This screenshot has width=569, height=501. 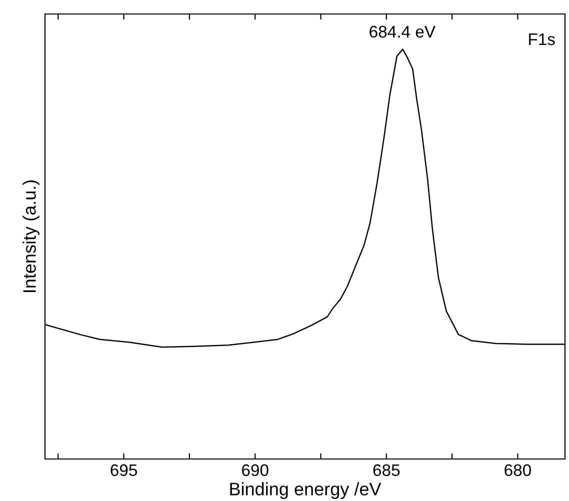 I want to click on x-axis-title: Binding energy /eV, so click(x=306, y=491).